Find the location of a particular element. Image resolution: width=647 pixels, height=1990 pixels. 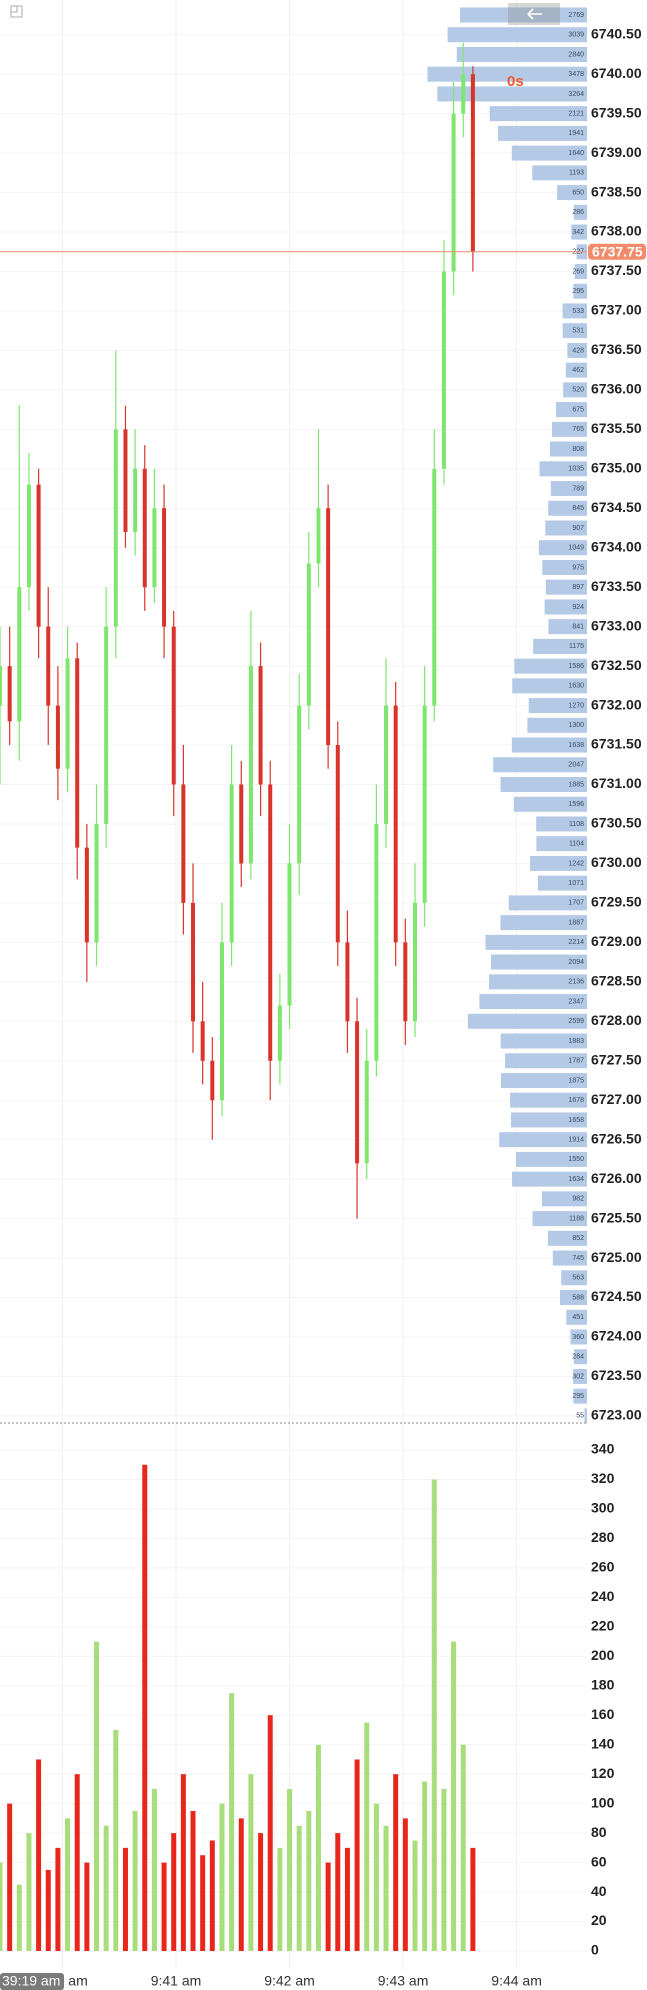

profile-label: 295 is located at coordinates (578, 1396).